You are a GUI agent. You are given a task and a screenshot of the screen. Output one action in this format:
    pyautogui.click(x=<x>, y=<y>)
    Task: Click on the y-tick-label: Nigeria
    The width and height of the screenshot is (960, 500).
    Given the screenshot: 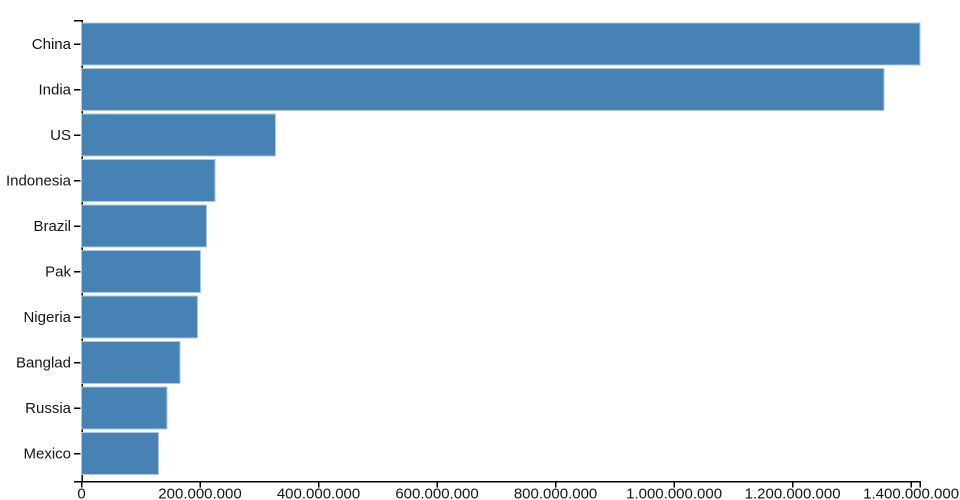 What is the action you would take?
    pyautogui.click(x=47, y=317)
    